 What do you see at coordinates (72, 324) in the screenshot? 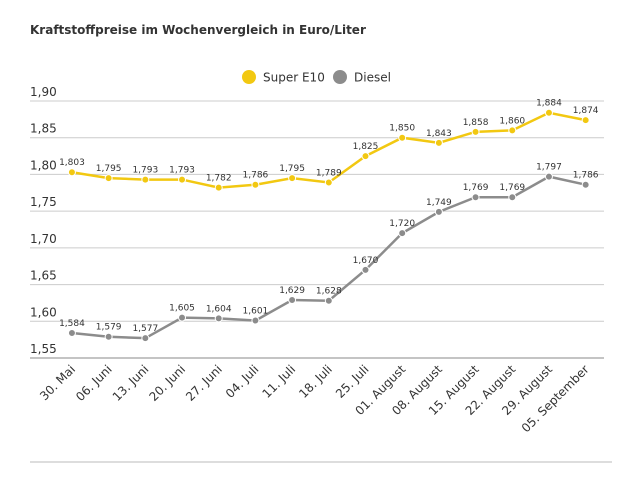
I see `data-label: 1,584` at bounding box center [72, 324].